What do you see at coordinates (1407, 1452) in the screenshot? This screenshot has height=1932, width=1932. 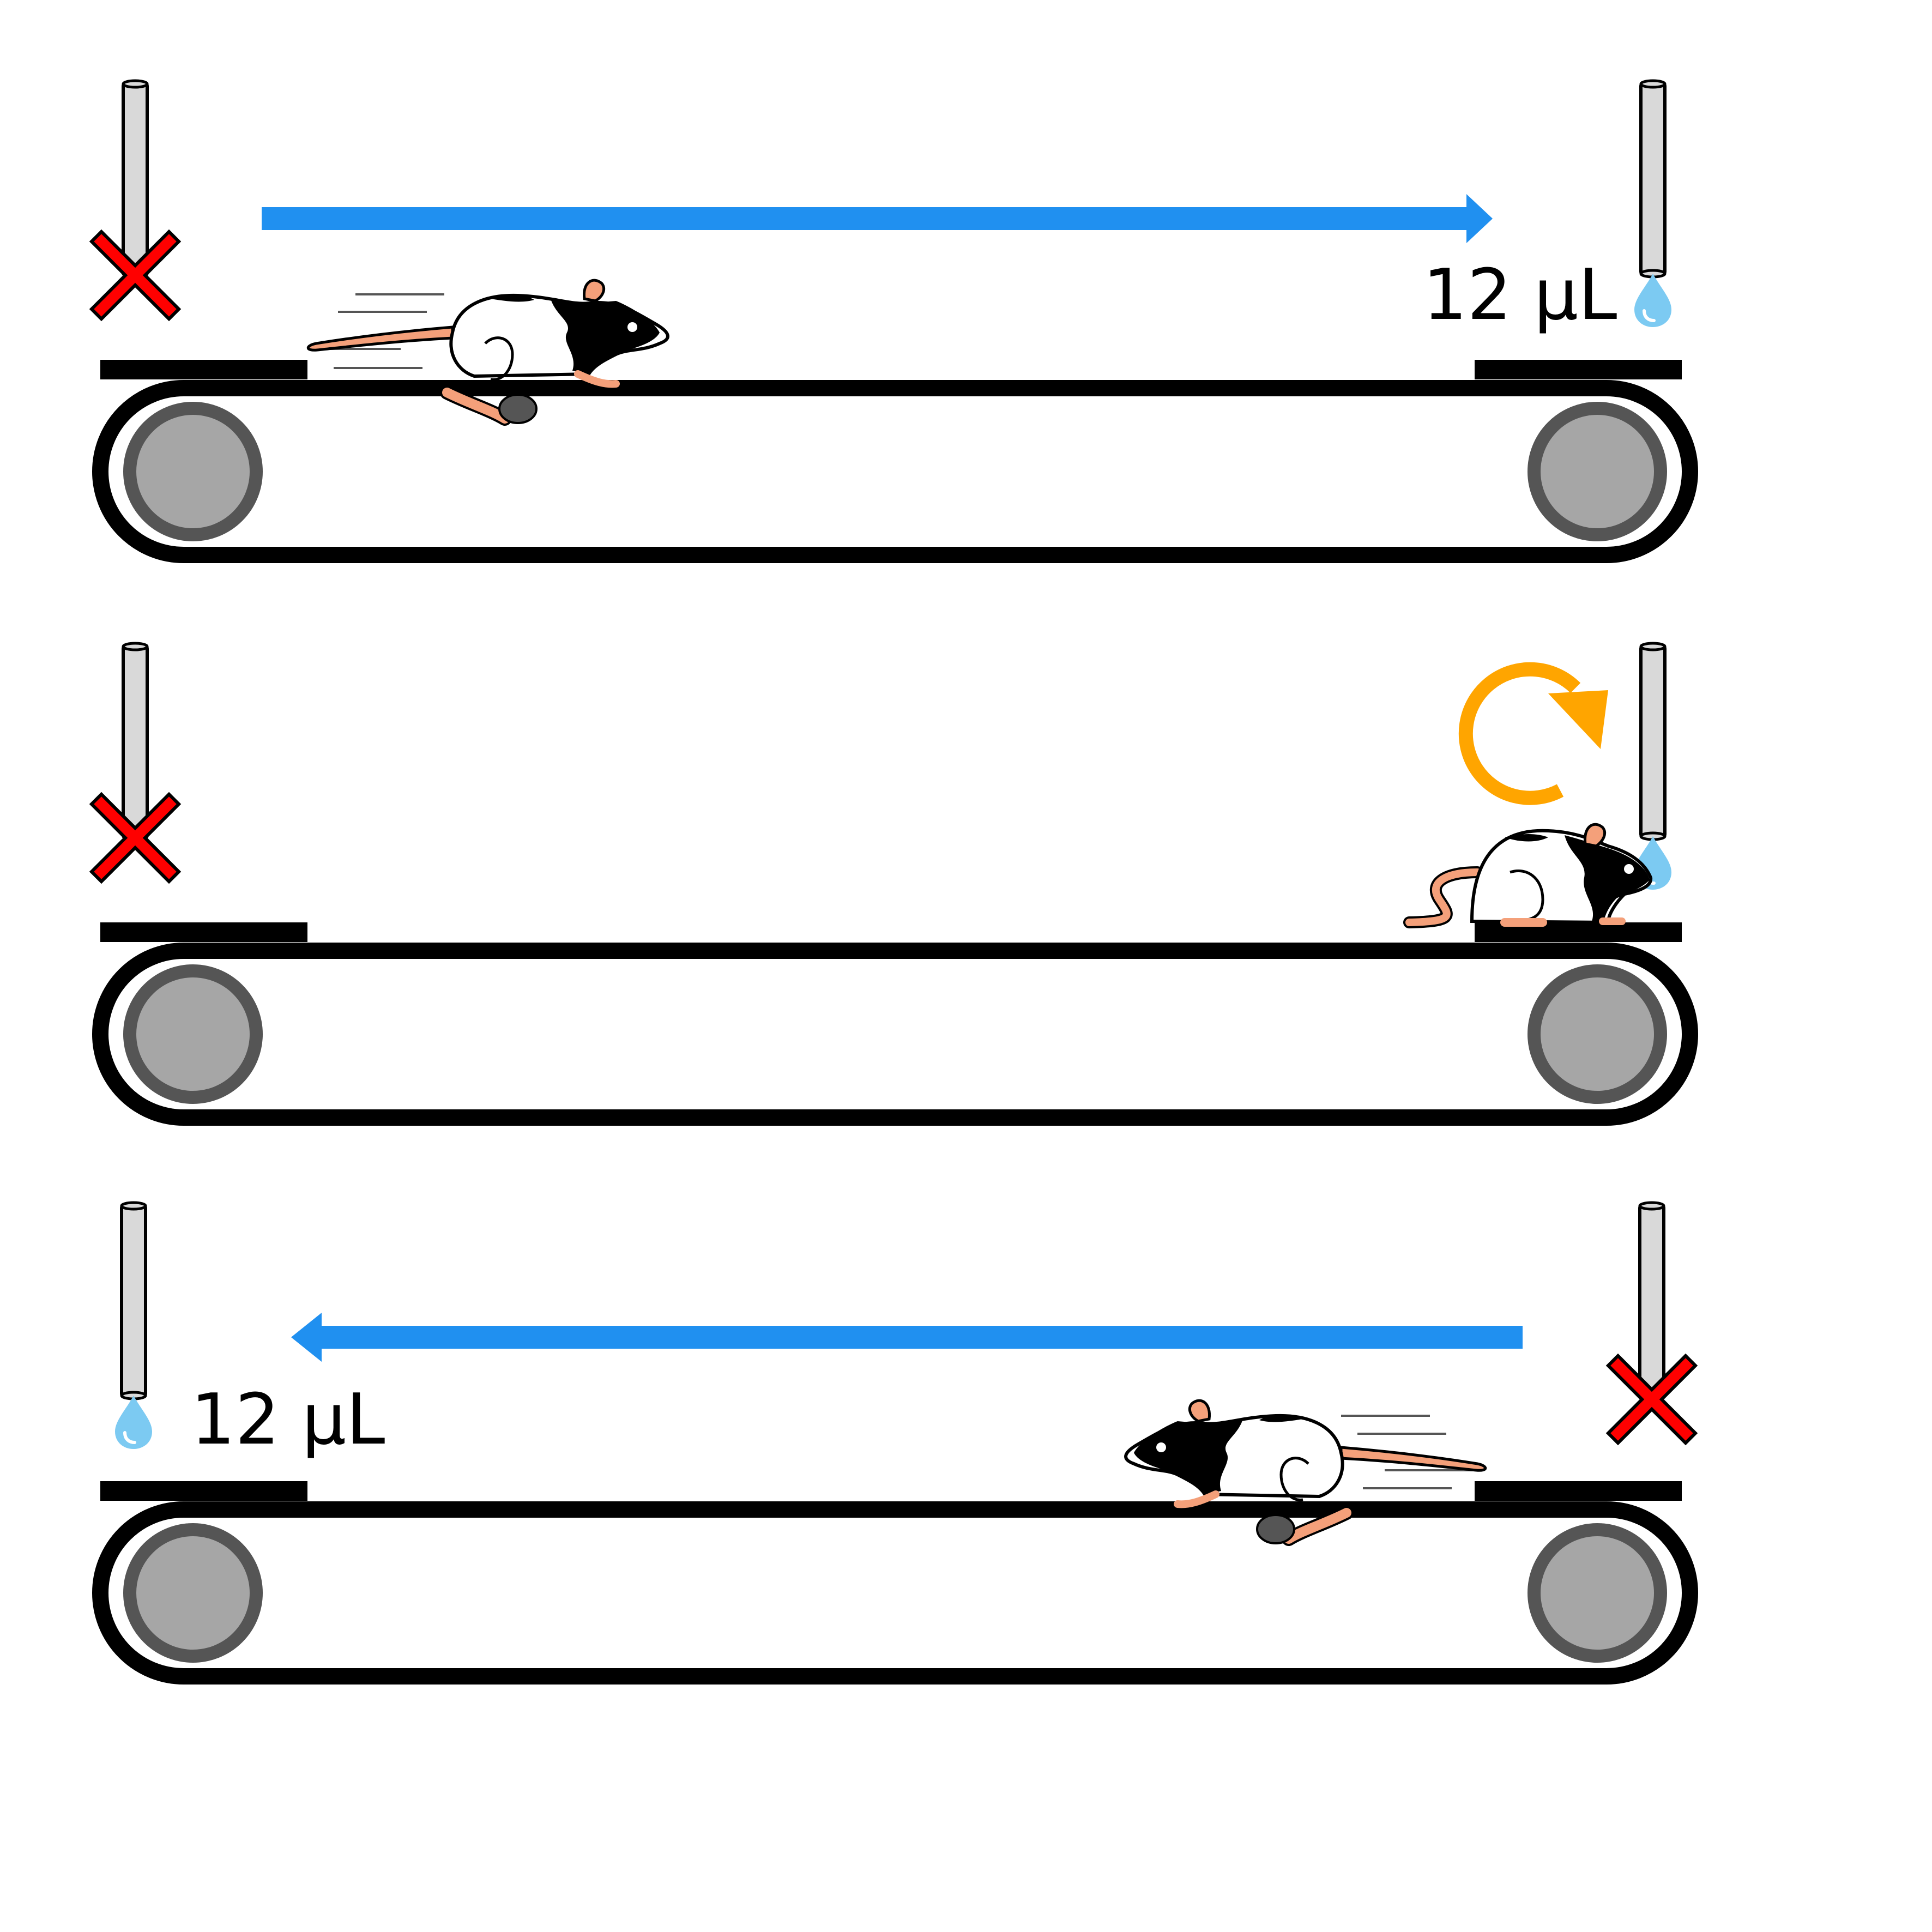 I see `motion-lines` at bounding box center [1407, 1452].